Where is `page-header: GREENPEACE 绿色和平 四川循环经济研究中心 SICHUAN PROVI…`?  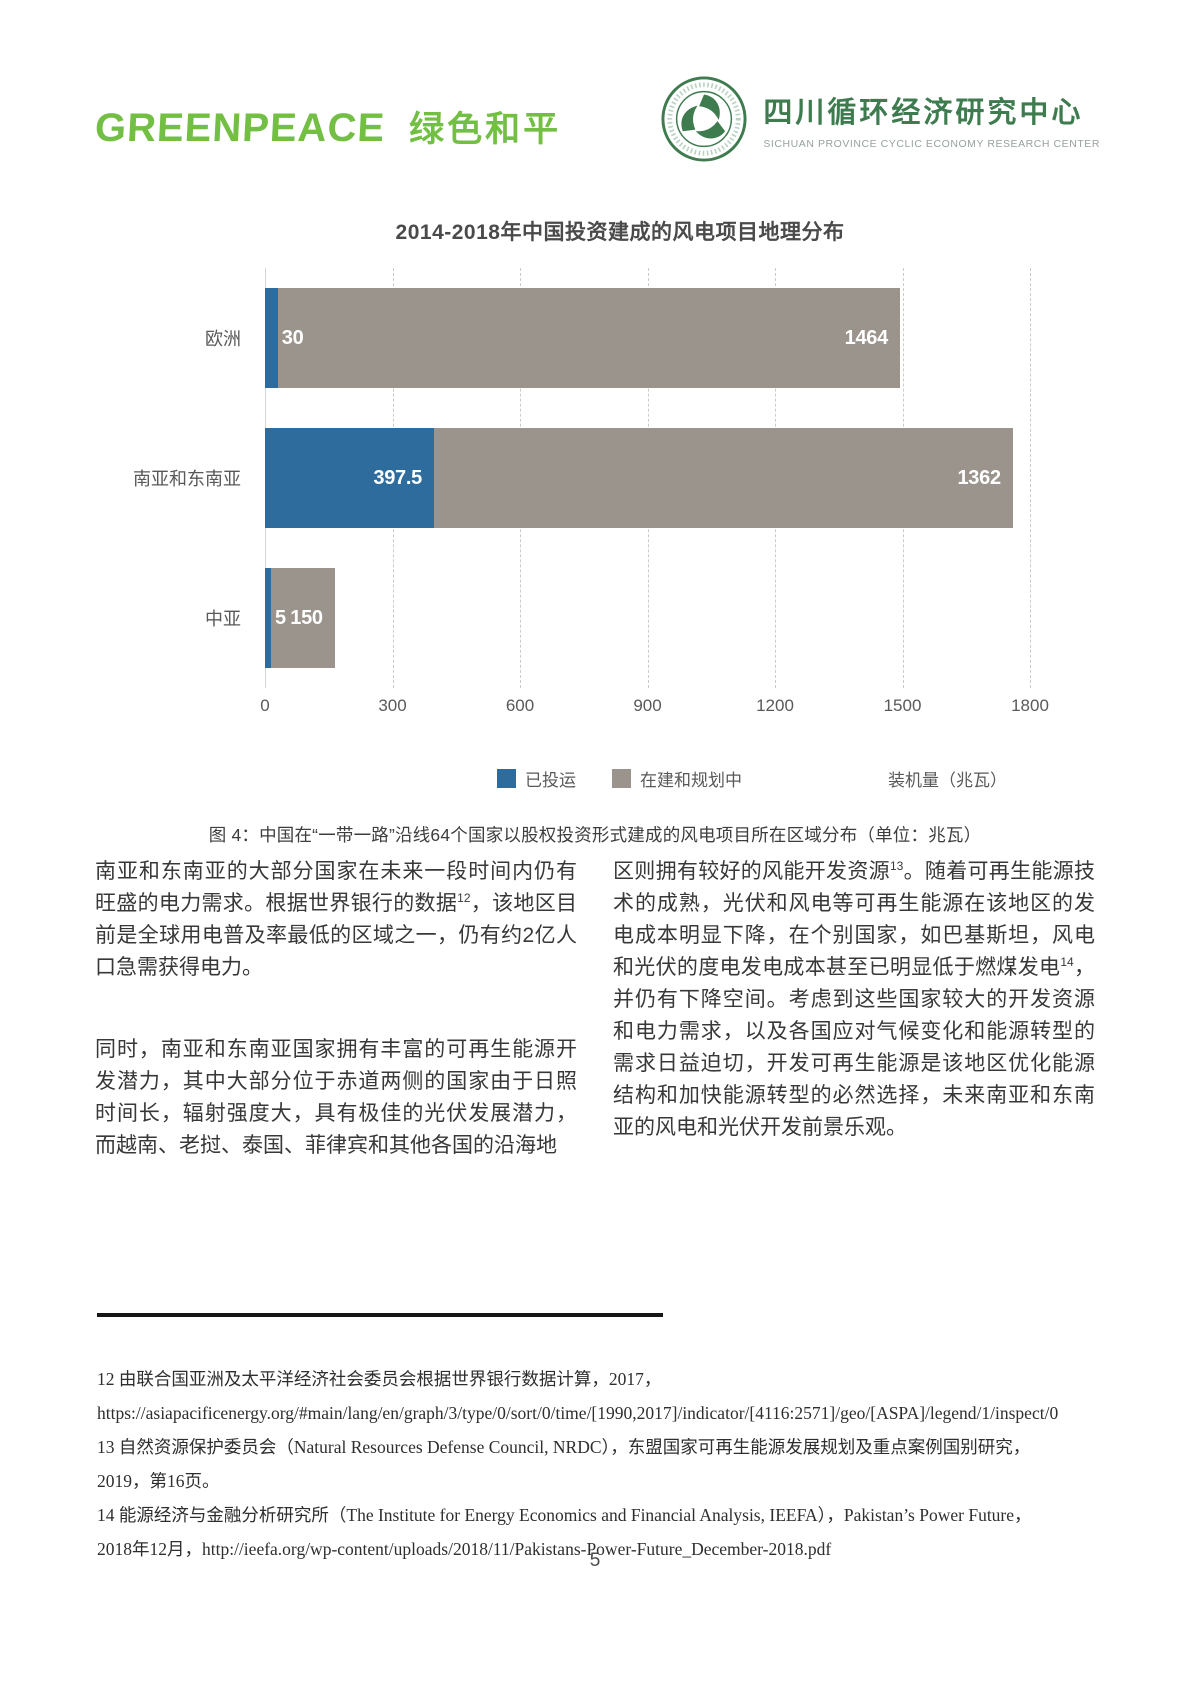
page-header: GREENPEACE 绿色和平 四川循环经济研究中心 SICHUAN PROVI… is located at coordinates (596, 119).